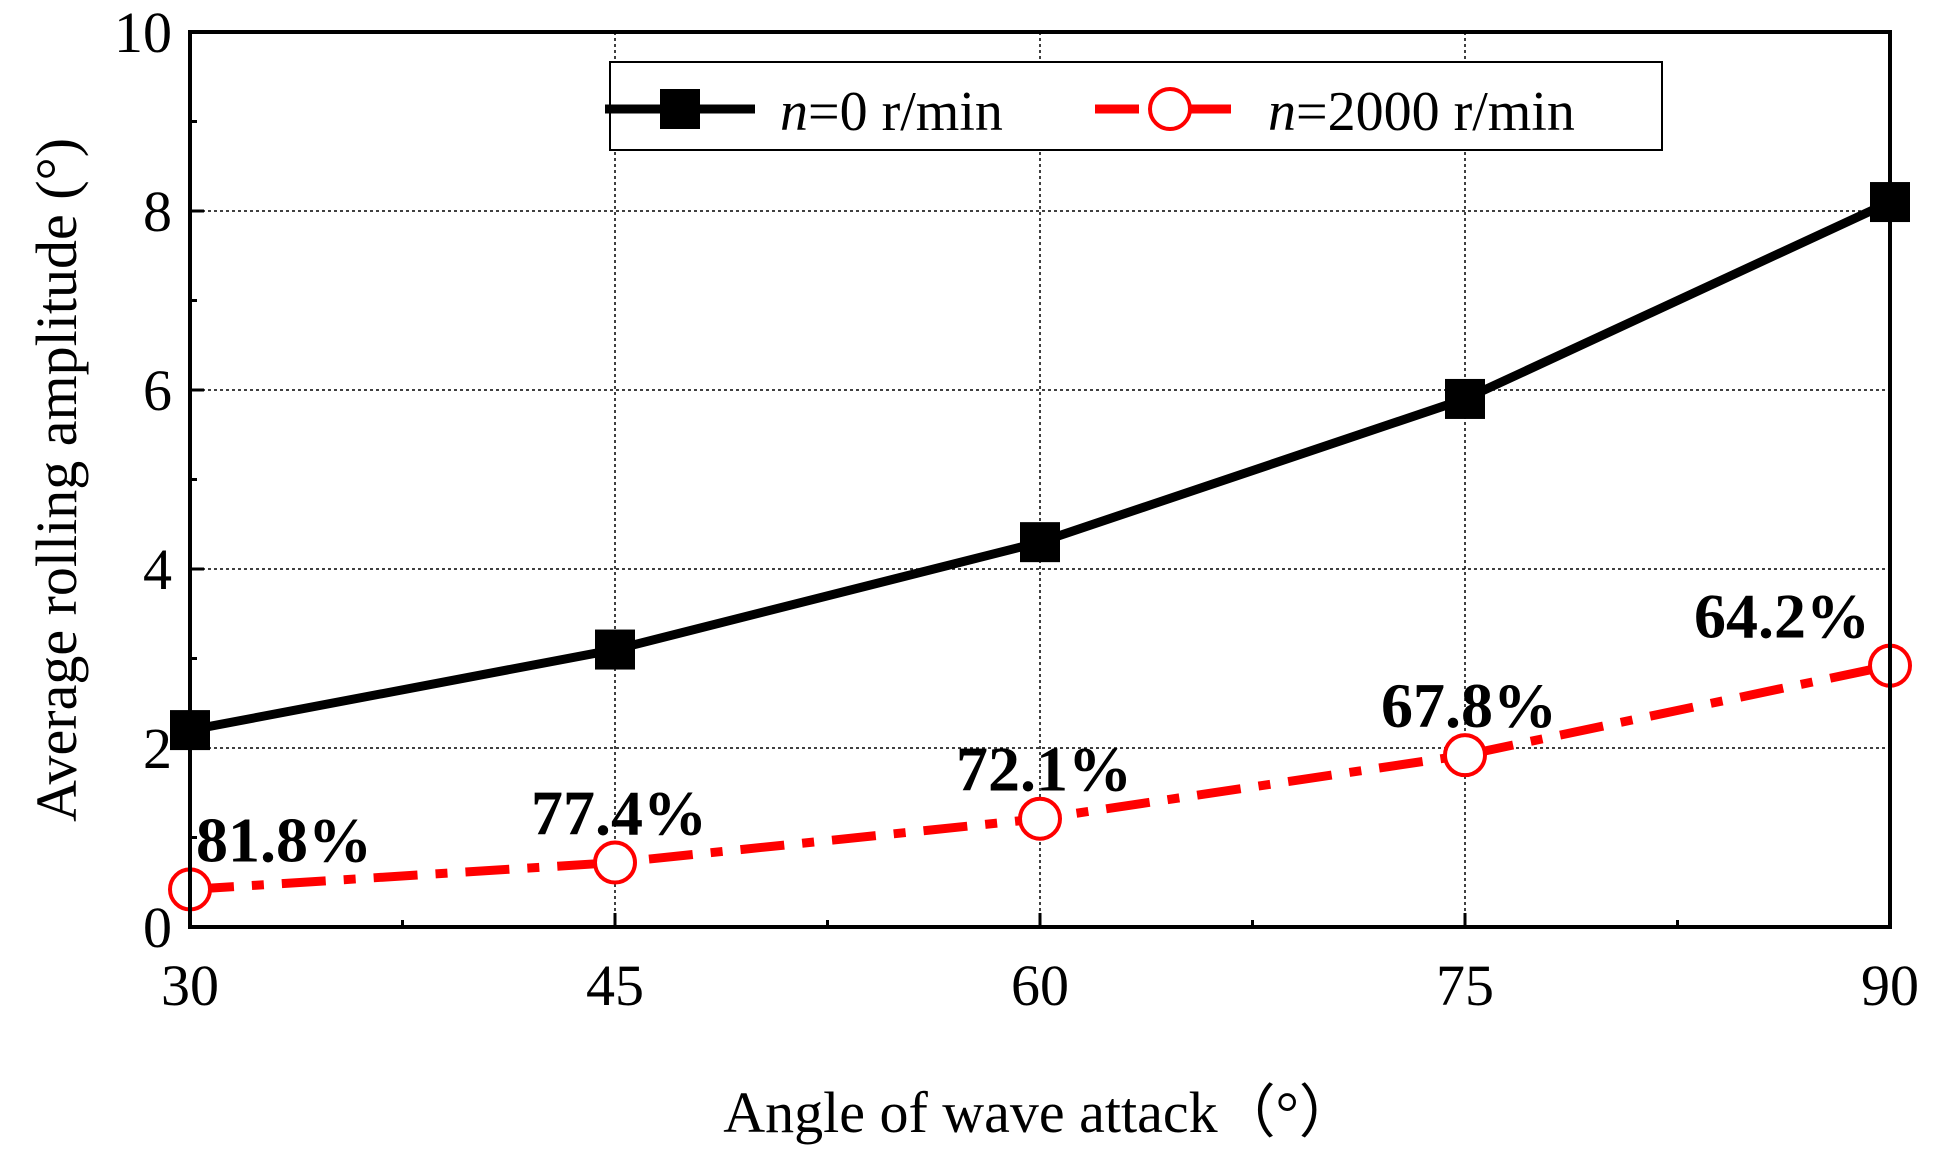  I want to click on legend-entry-series-1: n=0 r/min, so click(891, 112).